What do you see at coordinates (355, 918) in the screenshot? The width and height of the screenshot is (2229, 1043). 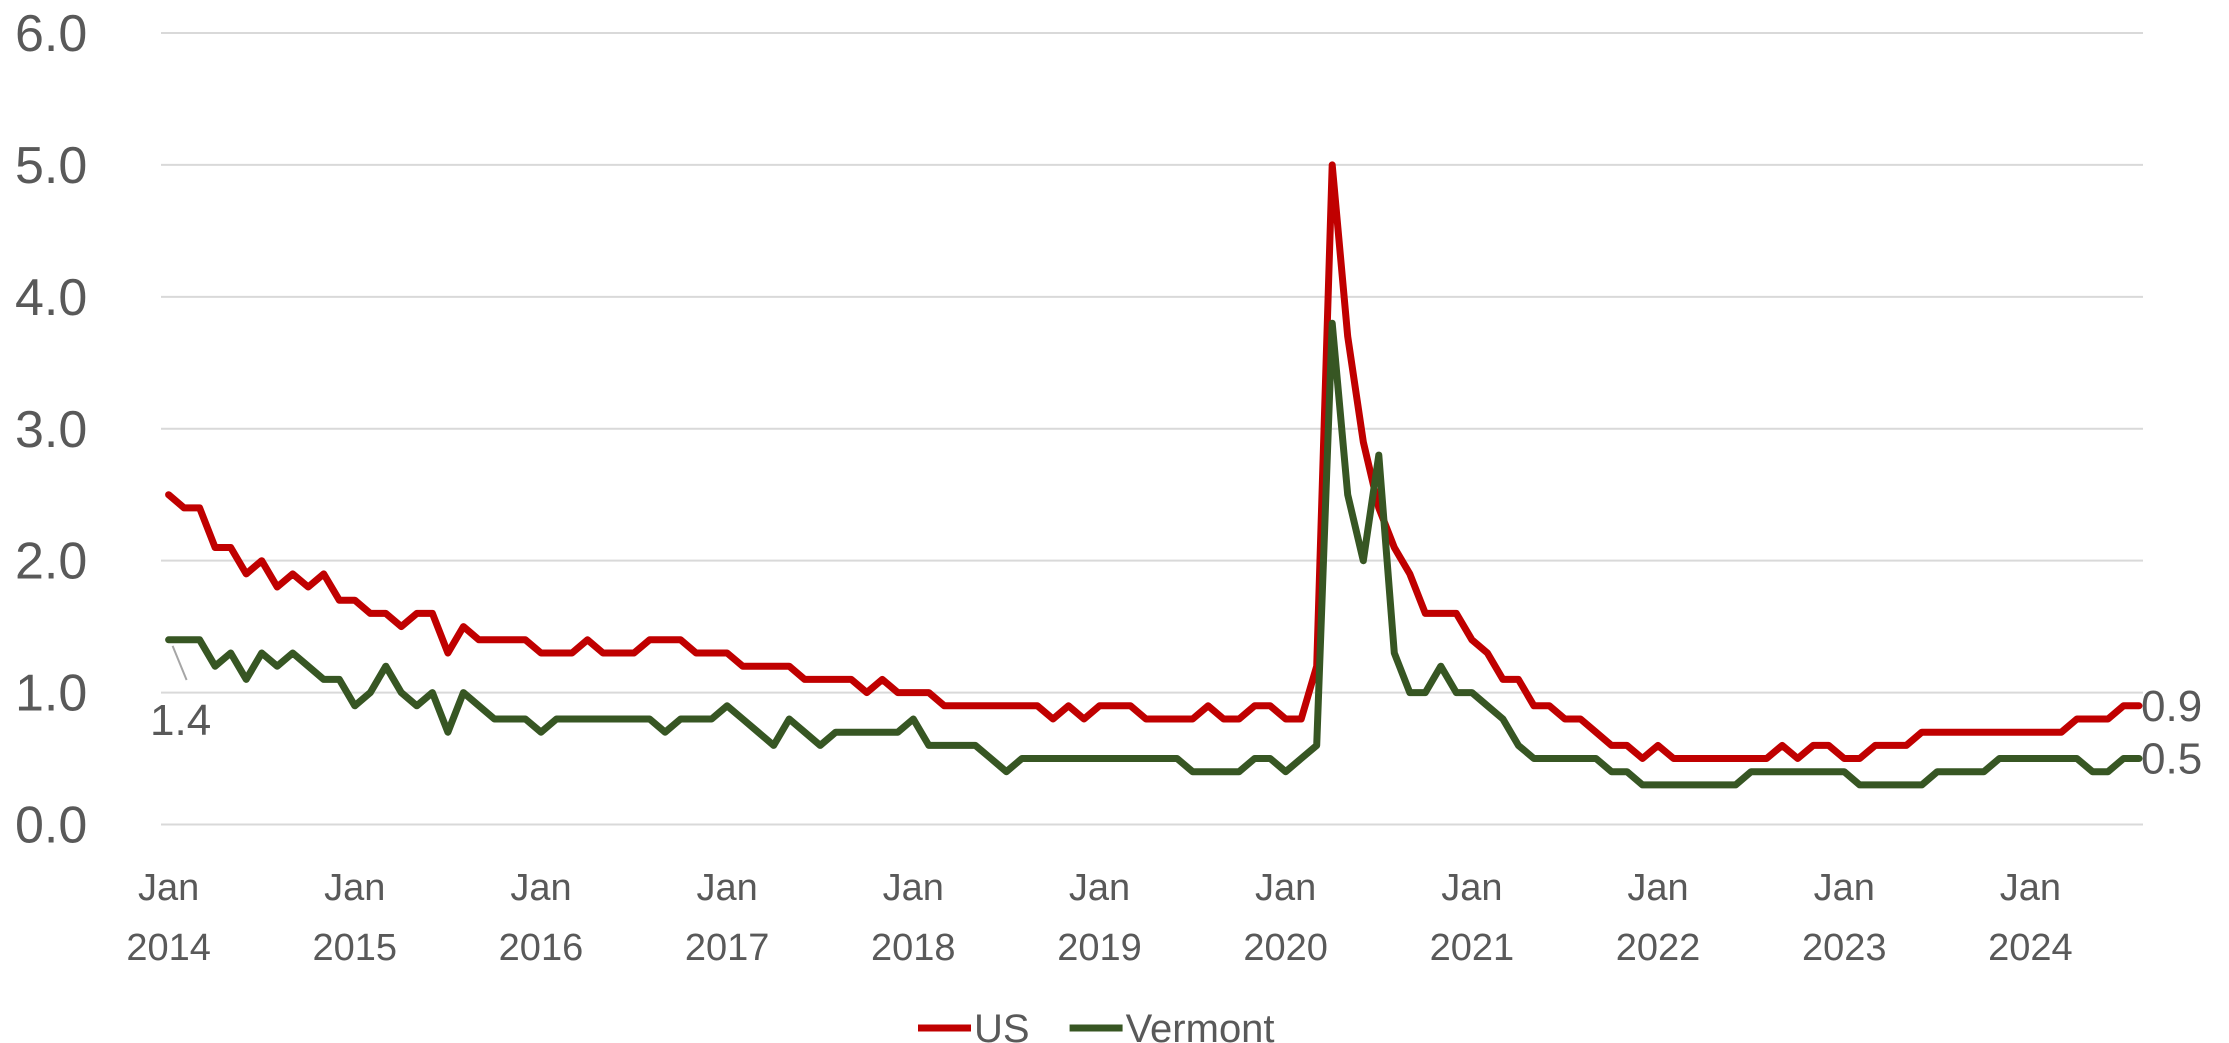 I see `x-tick-label: Jan 2015` at bounding box center [355, 918].